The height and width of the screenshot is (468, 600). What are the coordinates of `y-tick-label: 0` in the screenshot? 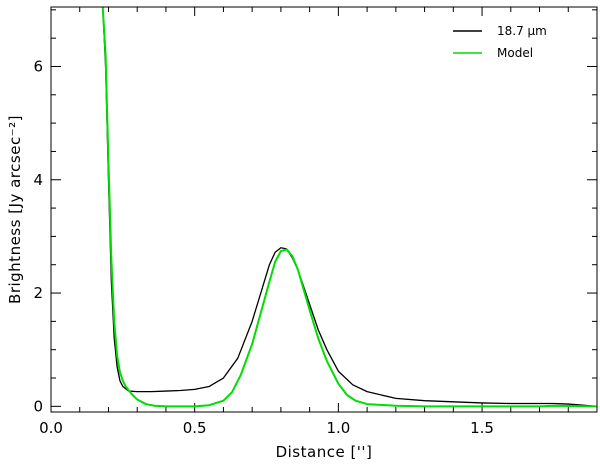 It's located at (38, 406).